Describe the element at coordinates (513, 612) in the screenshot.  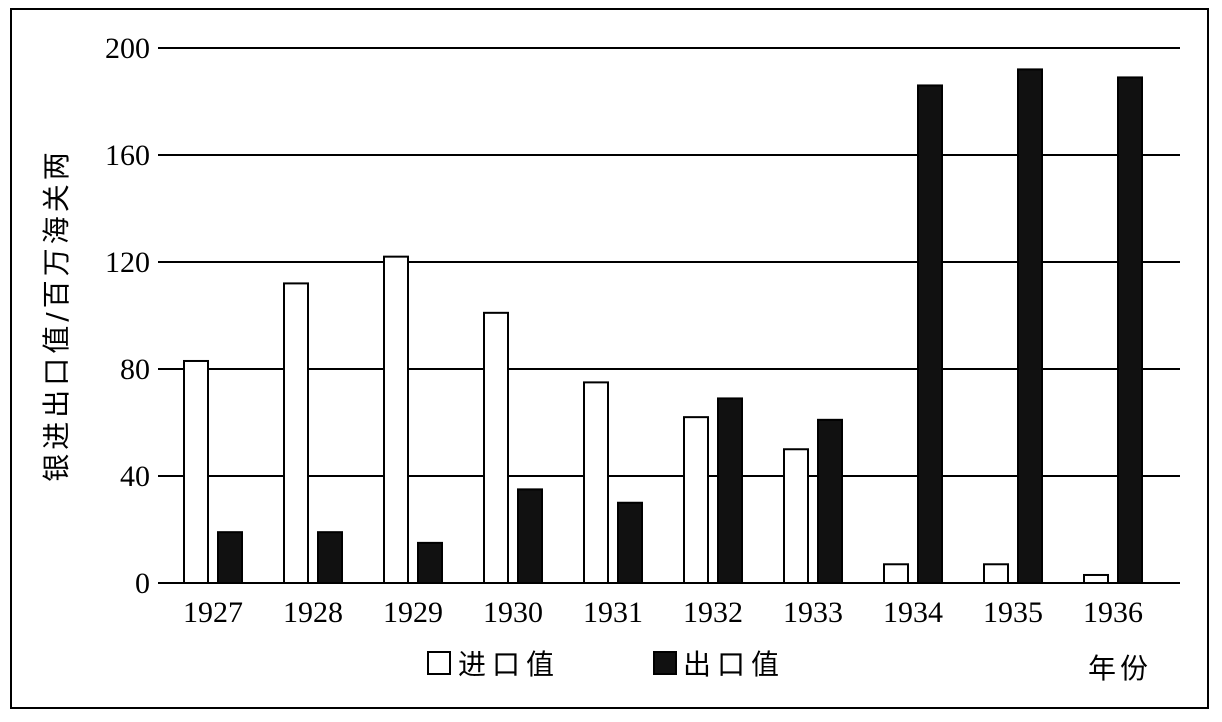
I see `x-tick-label: 1930` at that location.